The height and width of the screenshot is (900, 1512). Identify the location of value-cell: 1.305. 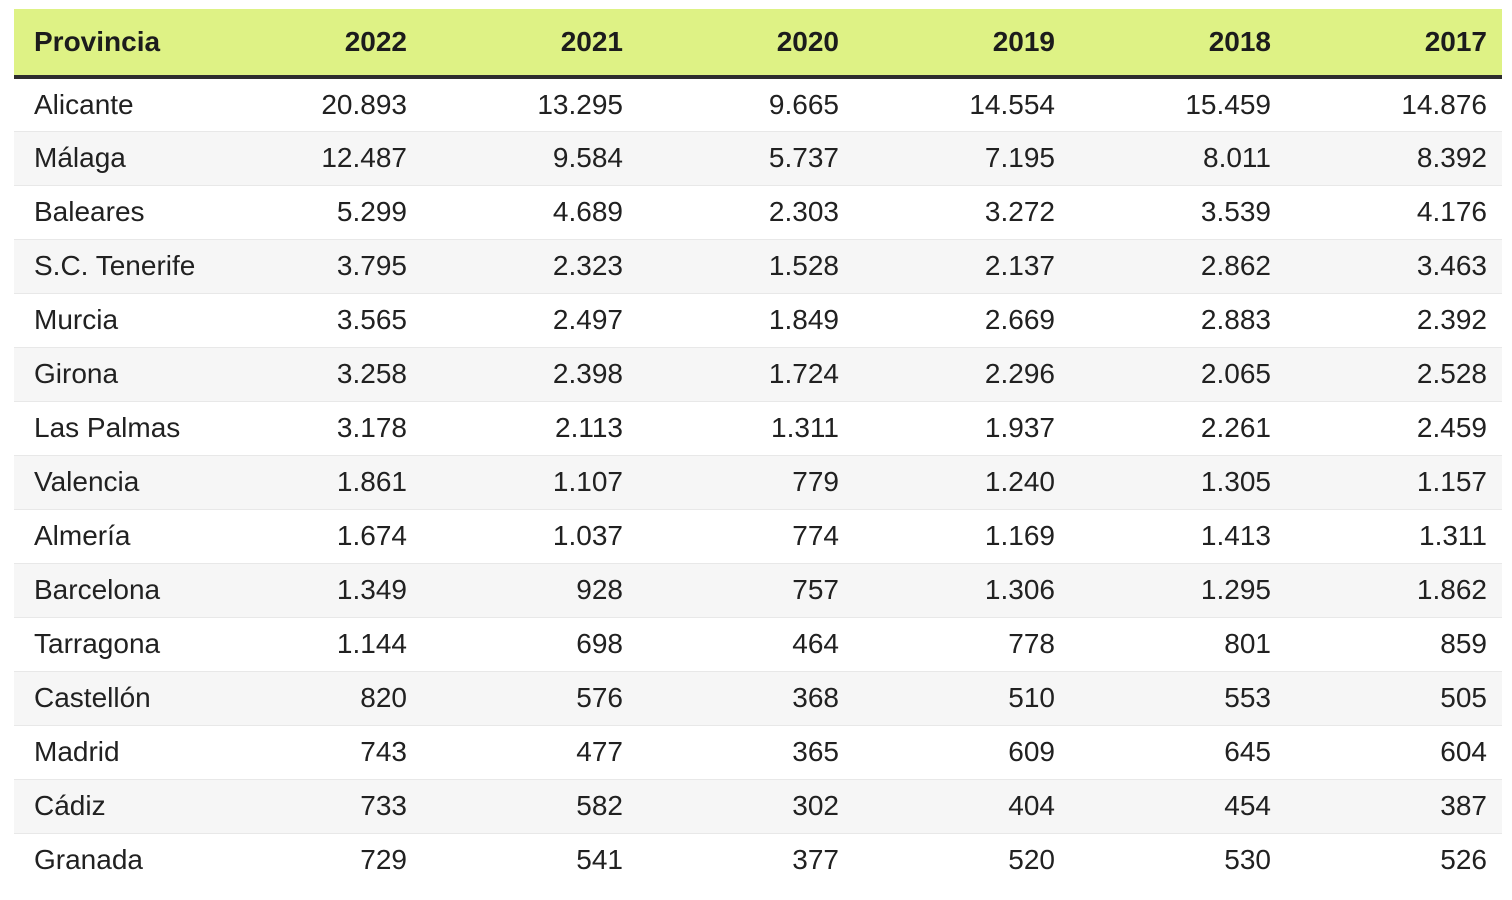
(1178, 481).